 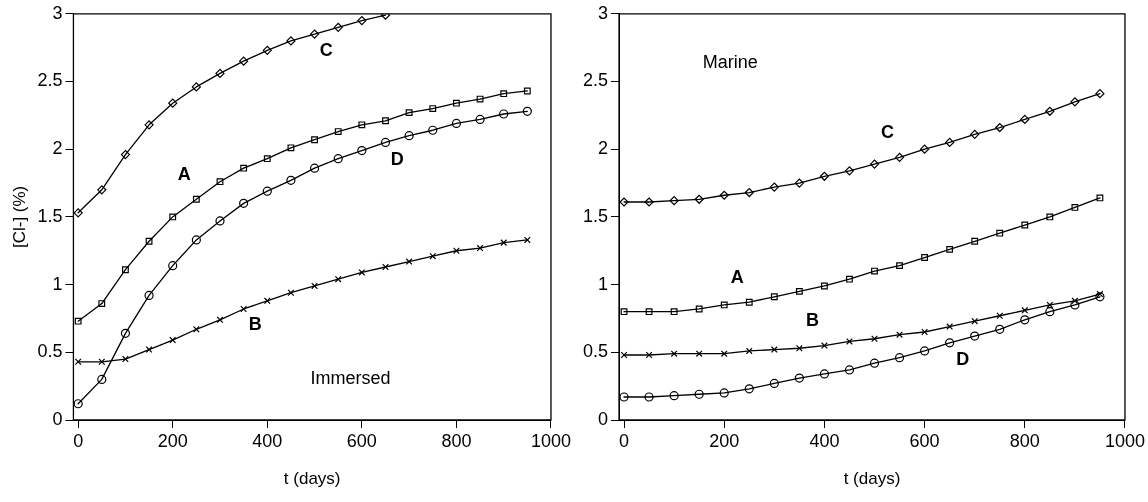 What do you see at coordinates (603, 12) in the screenshot?
I see `y-tick-label: 3` at bounding box center [603, 12].